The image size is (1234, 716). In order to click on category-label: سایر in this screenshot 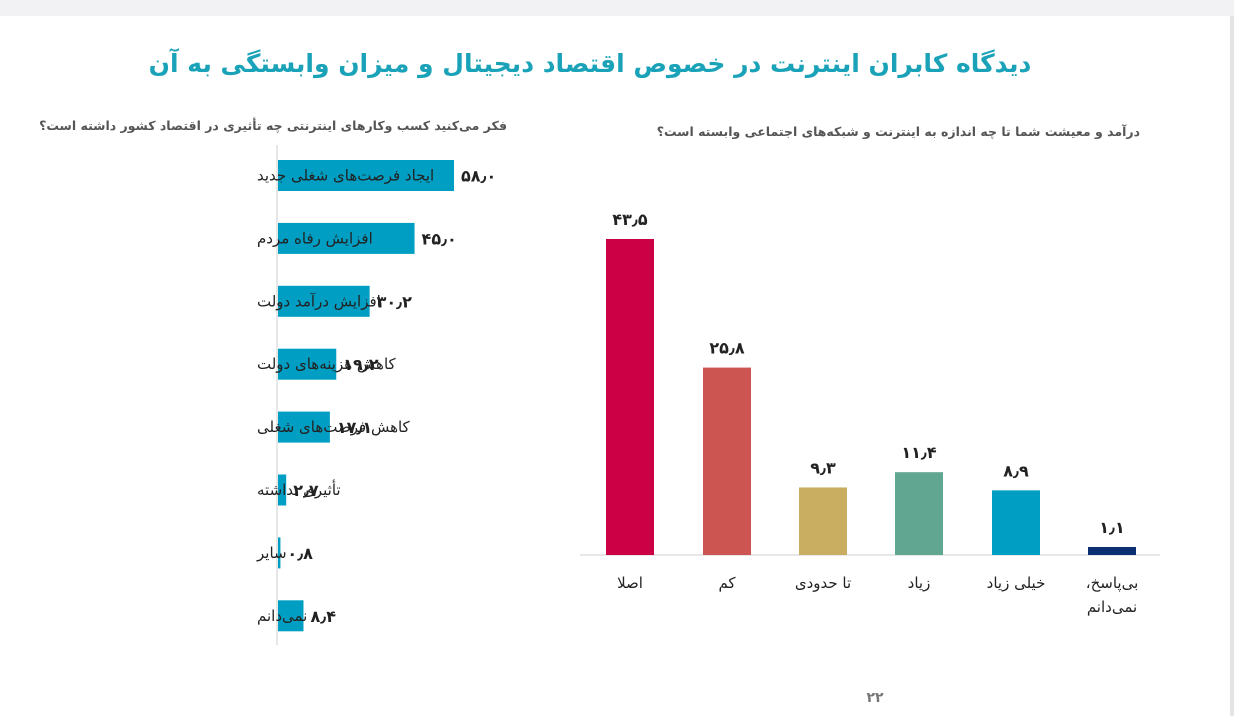, I will do `click(271, 553)`.